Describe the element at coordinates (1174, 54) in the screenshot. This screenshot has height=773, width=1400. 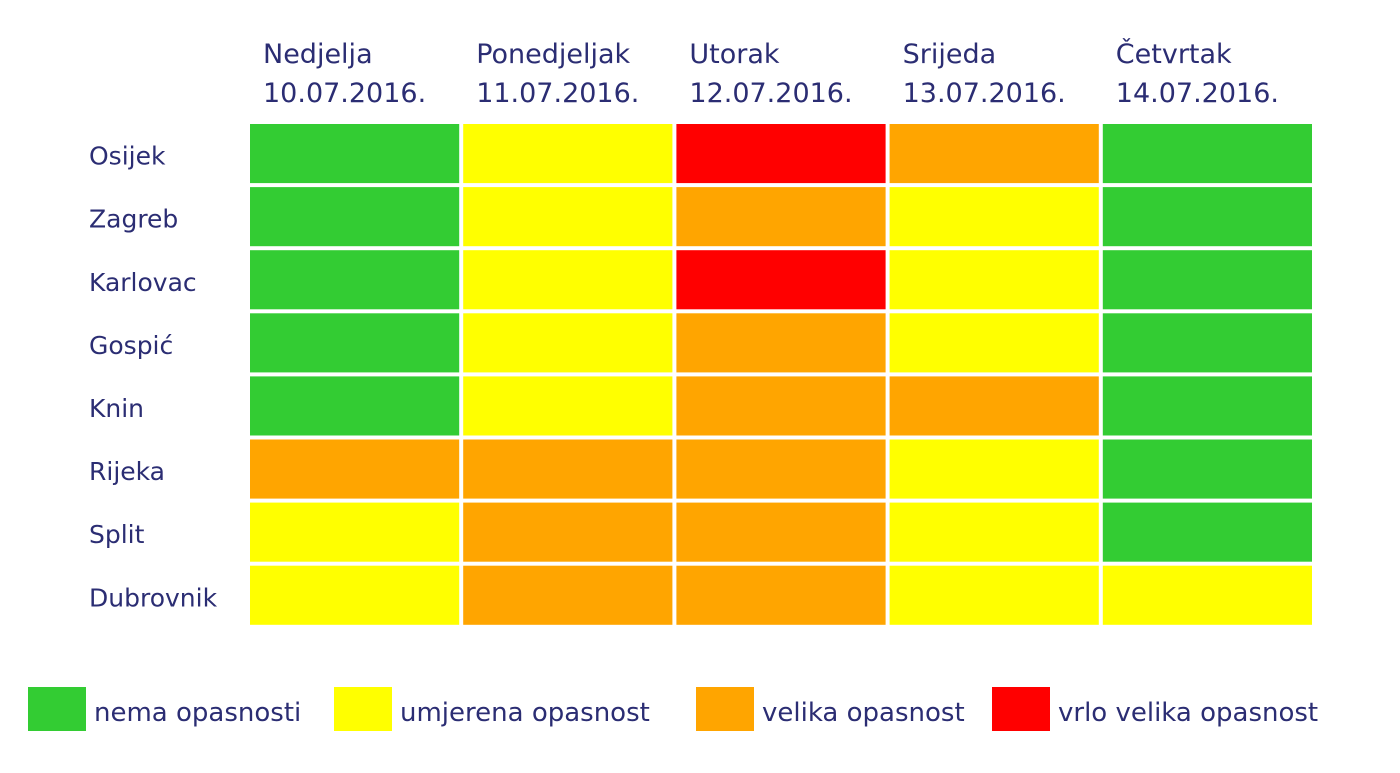
I see `column-day-label: Četvrtak` at that location.